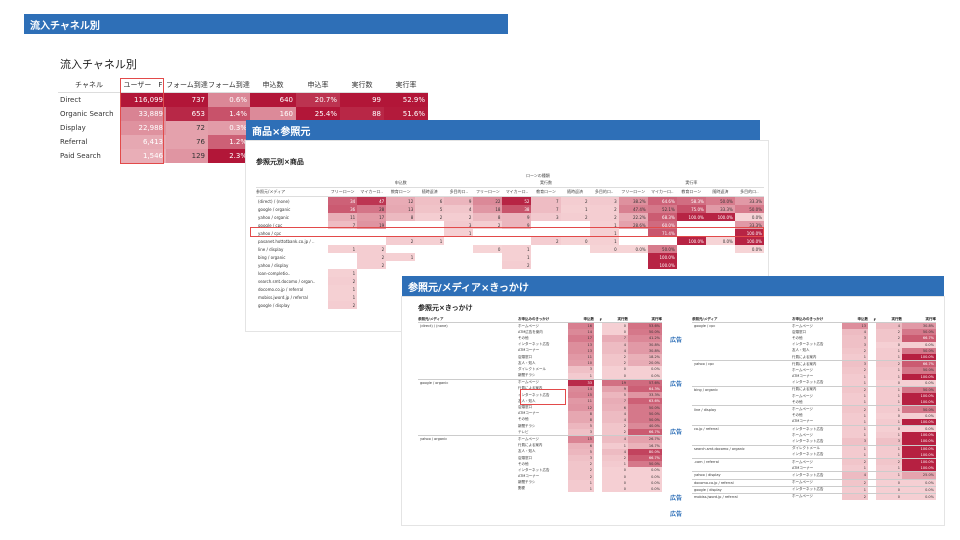 This screenshot has height=540, width=960. What do you see at coordinates (676, 340) in the screenshot?
I see `ad-label: 広告` at bounding box center [676, 340].